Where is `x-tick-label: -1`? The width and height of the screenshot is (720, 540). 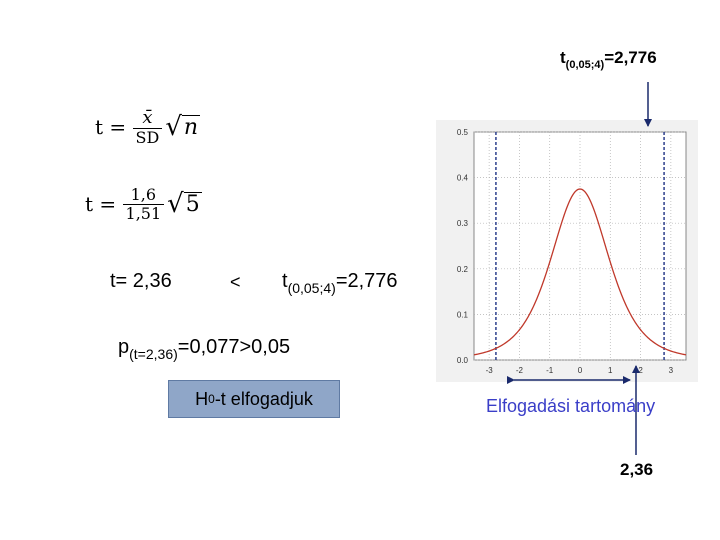
x-tick-label: -1 is located at coordinates (550, 370).